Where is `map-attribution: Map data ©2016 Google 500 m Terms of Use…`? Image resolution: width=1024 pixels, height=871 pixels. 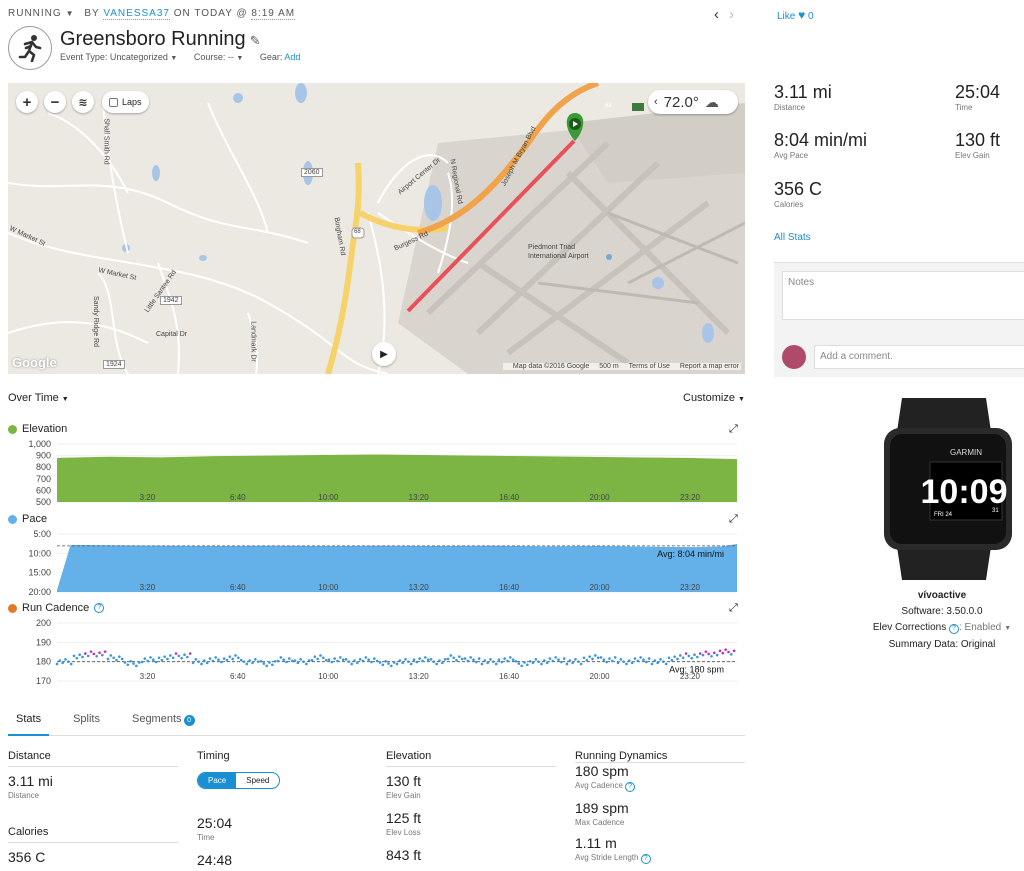 map-attribution: Map data ©2016 Google 500 m Terms of Use… is located at coordinates (621, 366).